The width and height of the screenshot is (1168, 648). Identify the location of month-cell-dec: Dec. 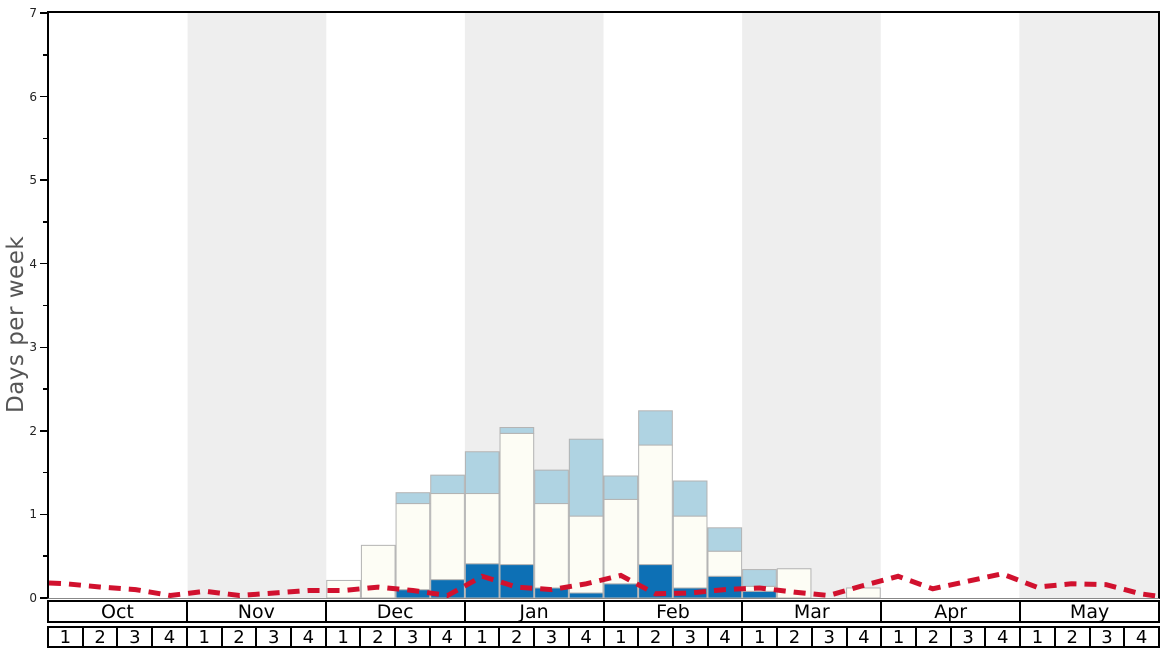
(396, 612).